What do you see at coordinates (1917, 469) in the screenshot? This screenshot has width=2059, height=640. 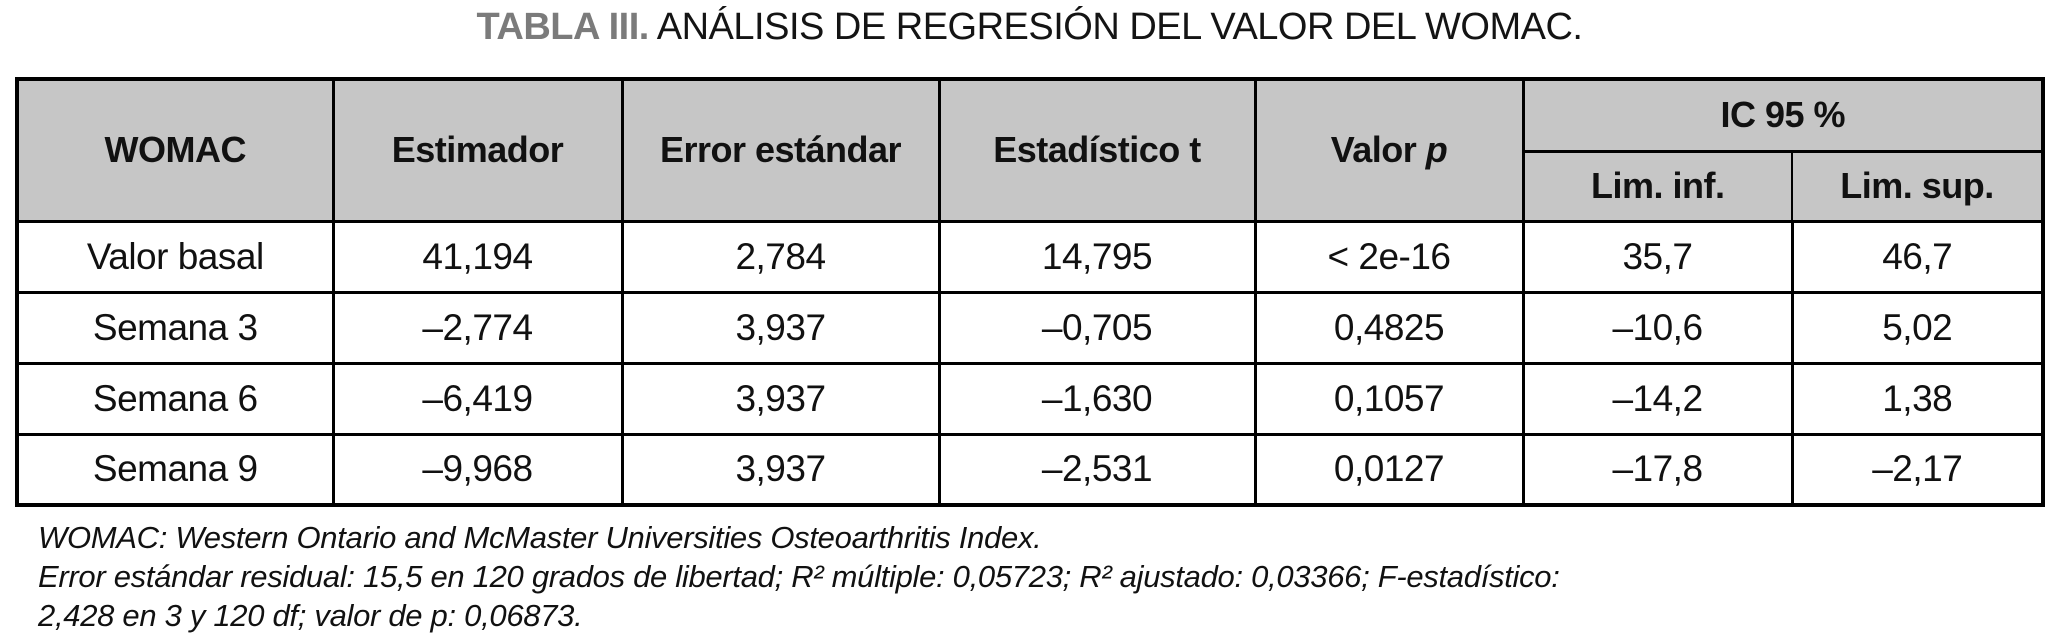 I see `cell-lim-sup: –2,17` at bounding box center [1917, 469].